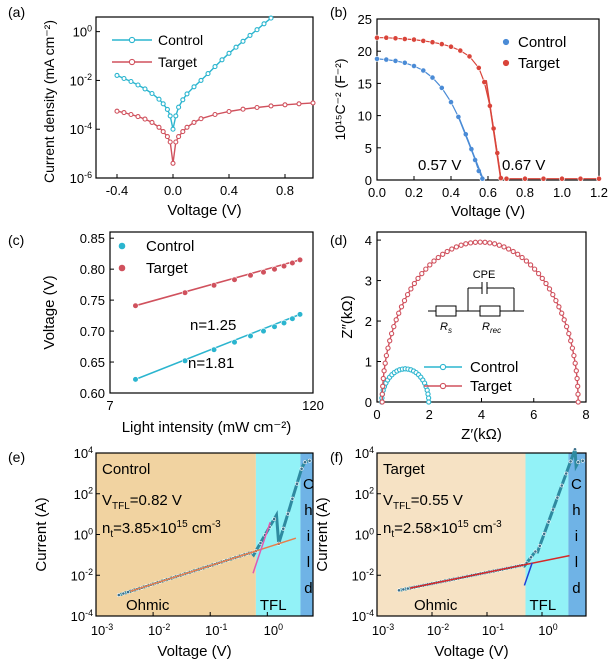 This screenshot has width=610, height=671. I want to click on y-axis-label-f: Current (A), so click(322, 534).